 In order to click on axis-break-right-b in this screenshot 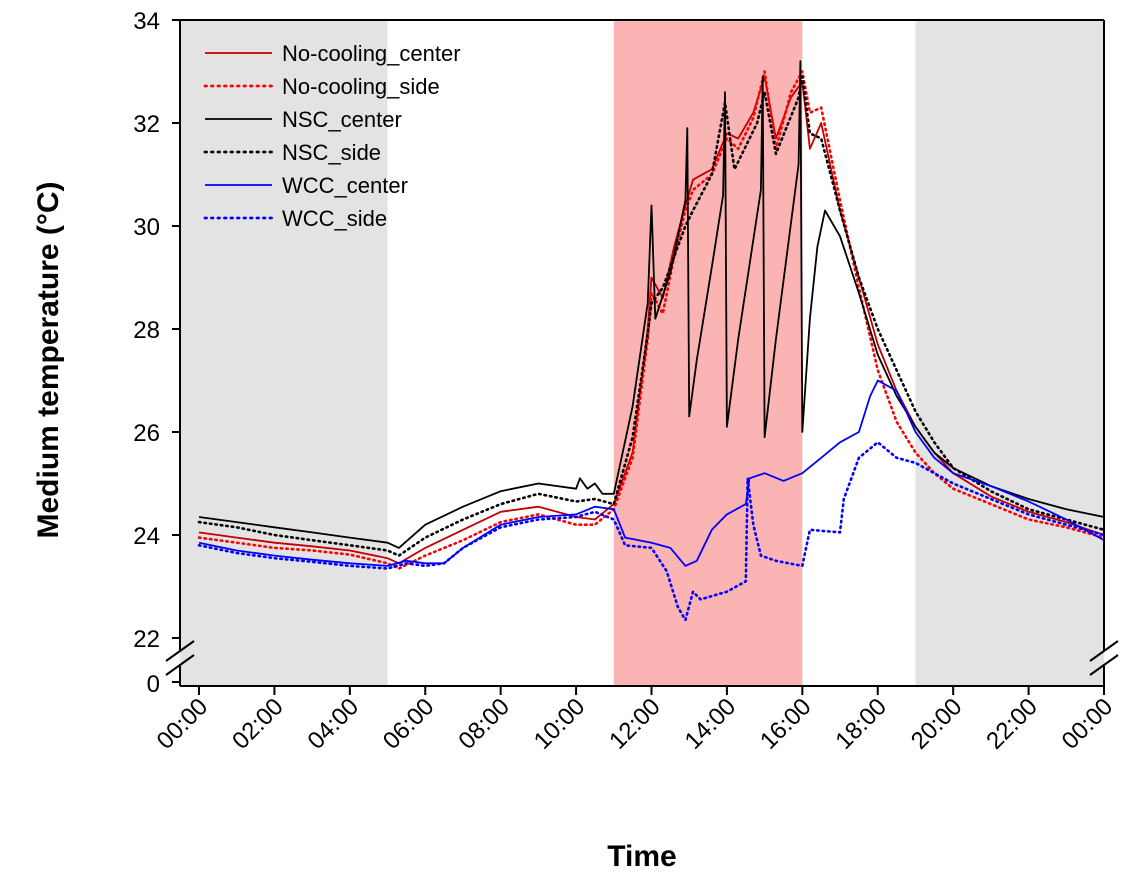, I will do `click(1104, 665)`.